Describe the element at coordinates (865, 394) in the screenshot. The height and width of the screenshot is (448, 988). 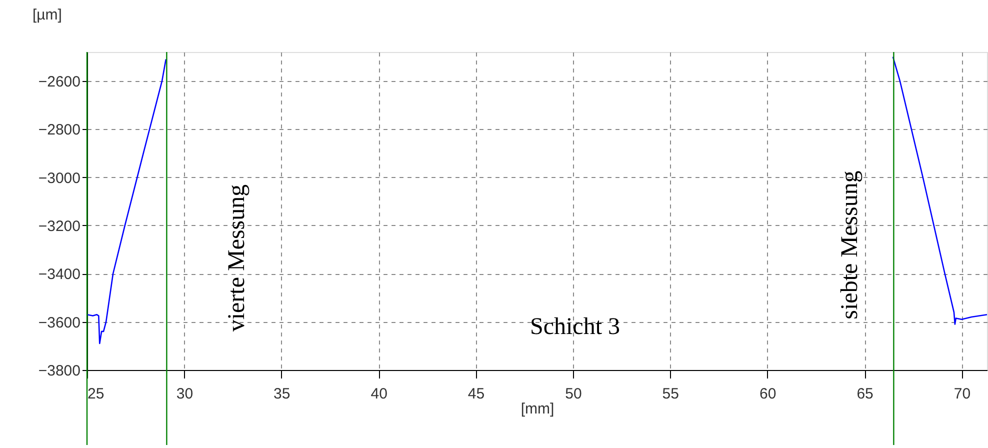
I see `x-tick-label: 65` at that location.